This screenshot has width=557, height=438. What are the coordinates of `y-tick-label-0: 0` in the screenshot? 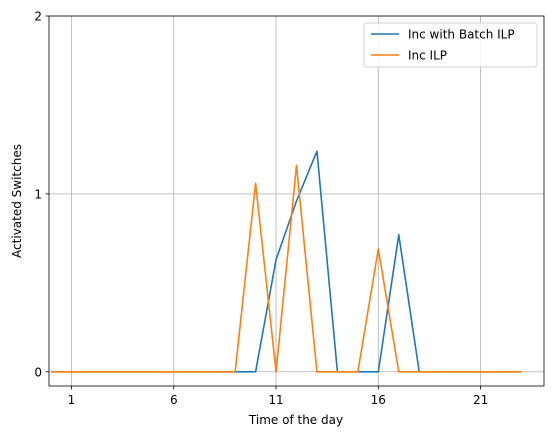 It's located at (38, 372).